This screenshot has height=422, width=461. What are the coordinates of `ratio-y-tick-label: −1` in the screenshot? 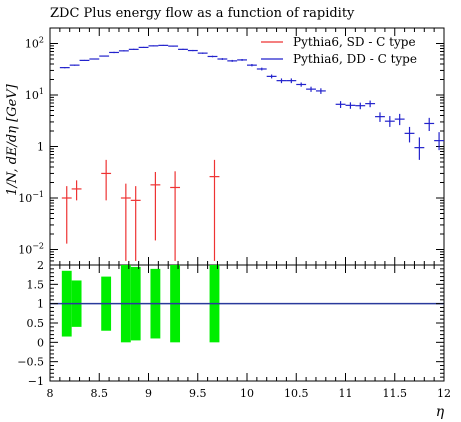 It's located at (36, 381).